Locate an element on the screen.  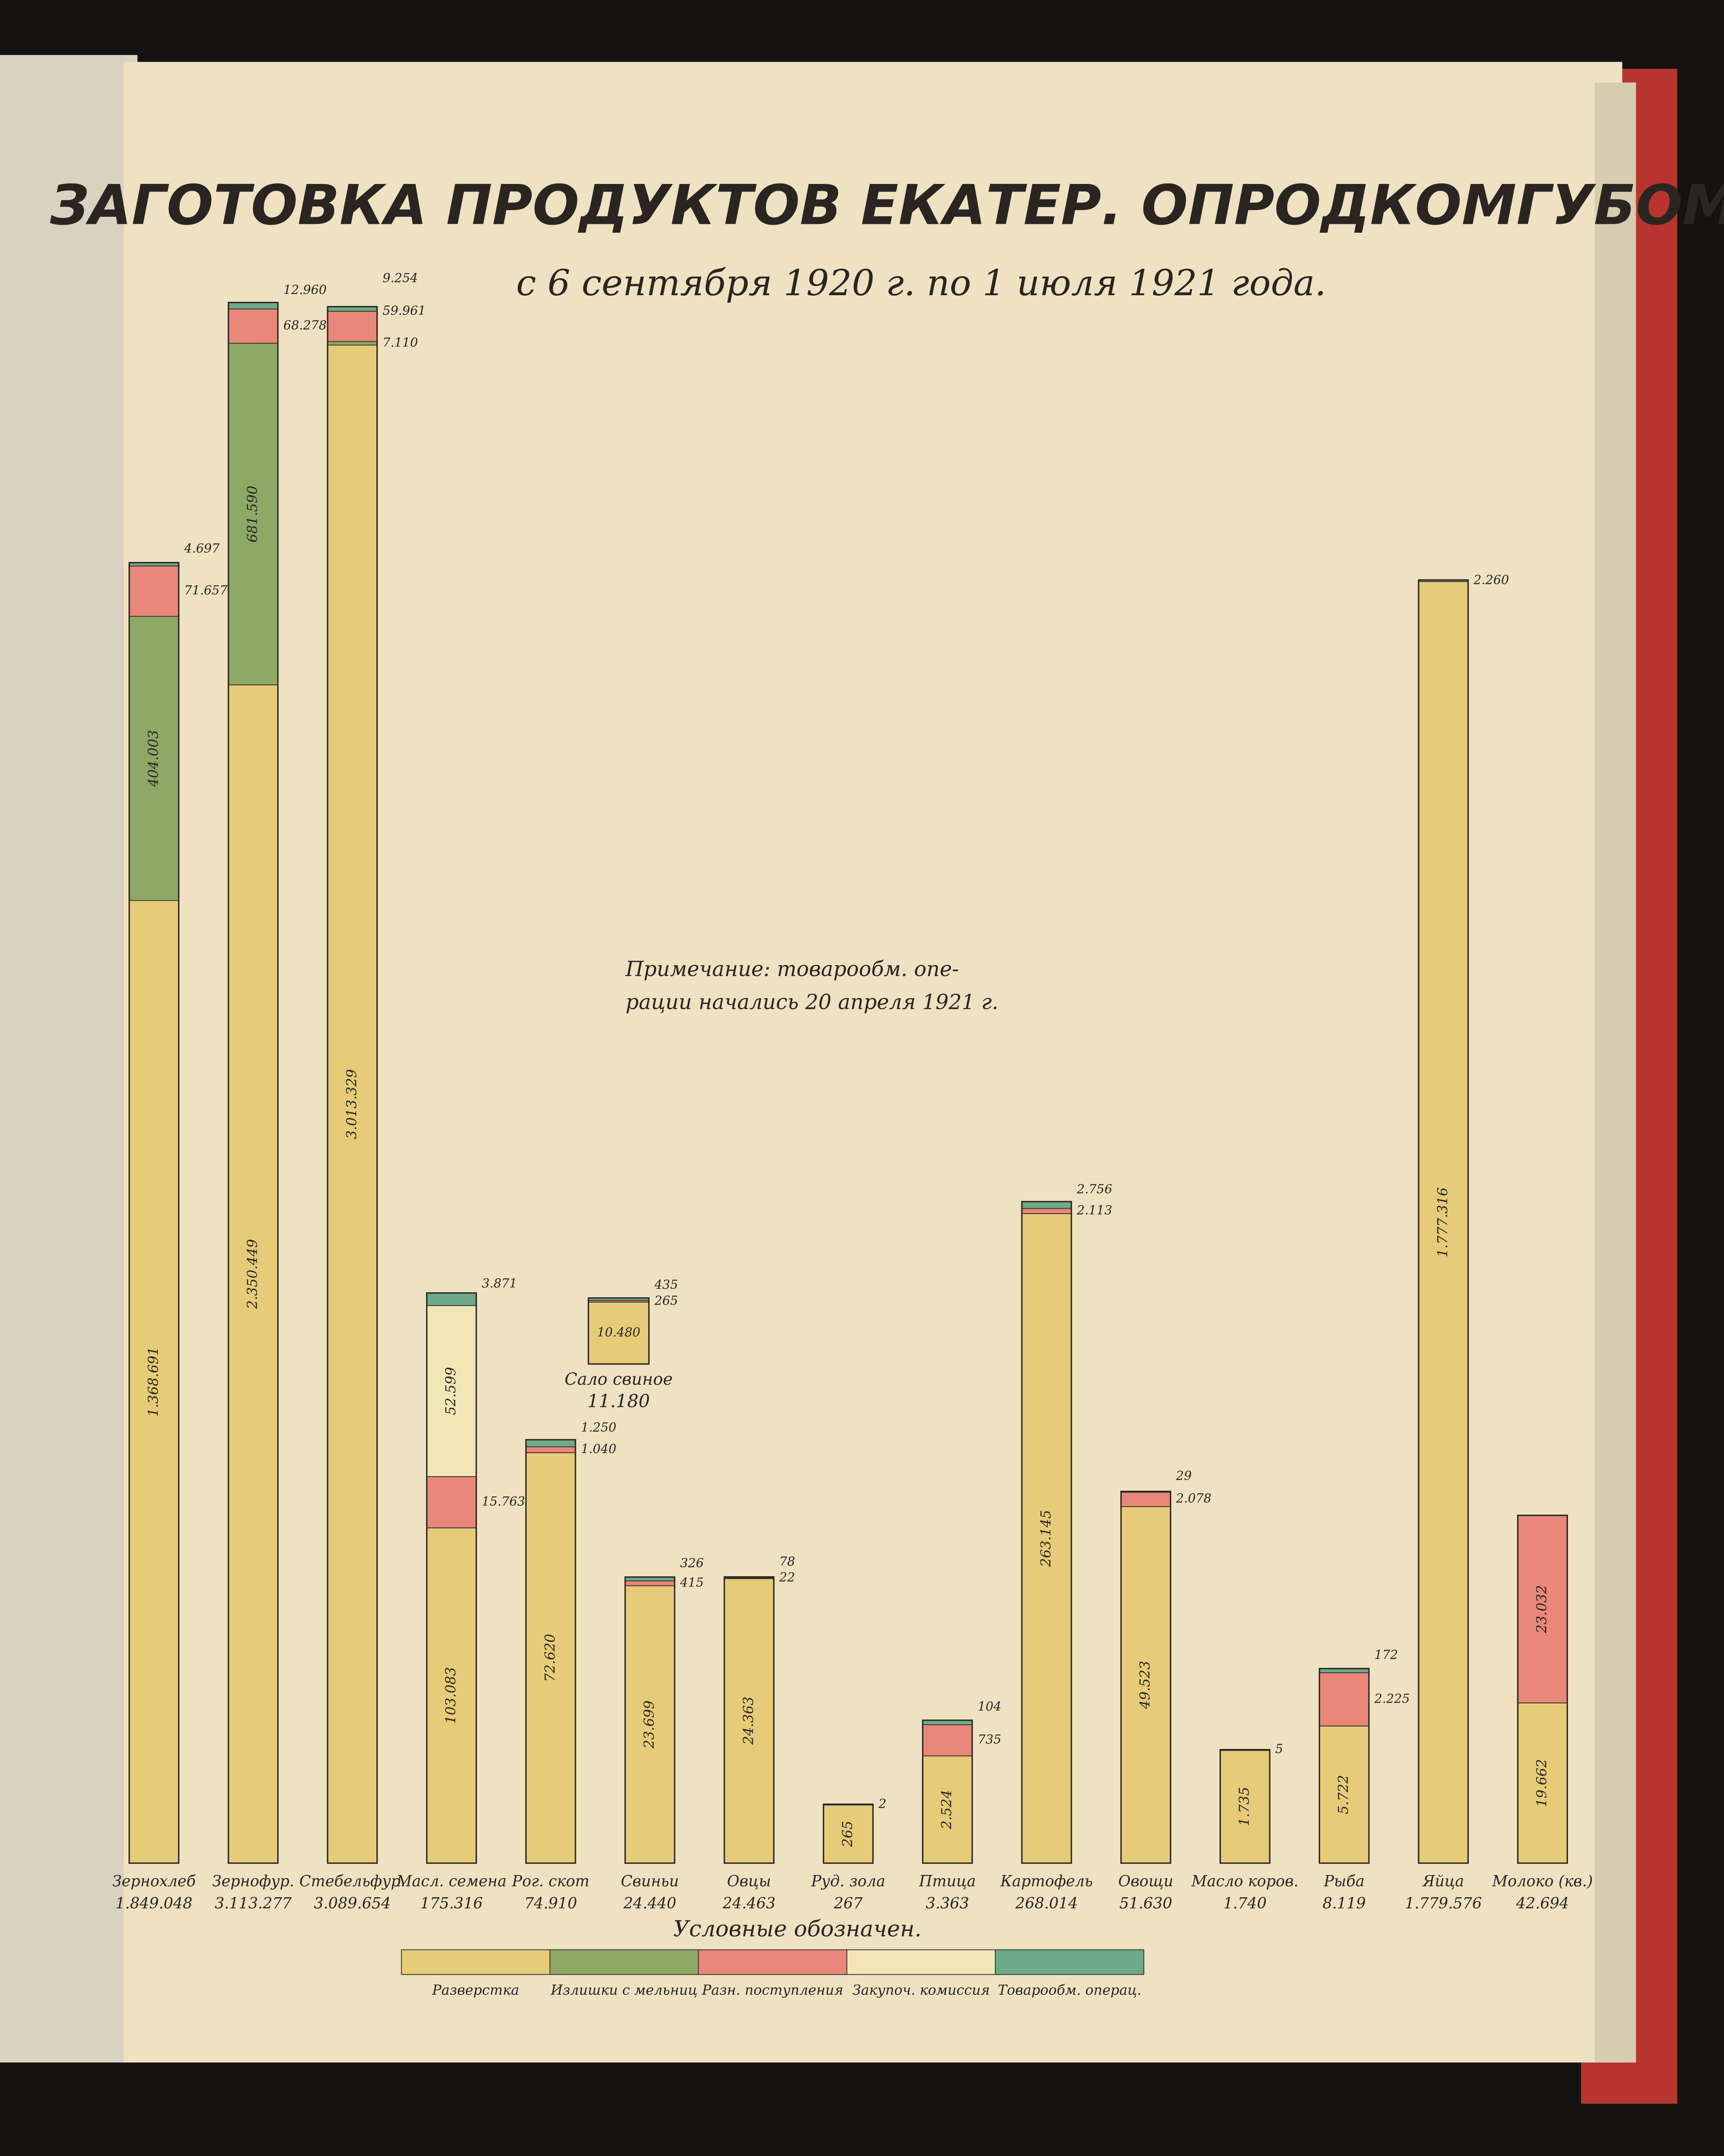
total-label: 24.440 is located at coordinates (649, 1903).